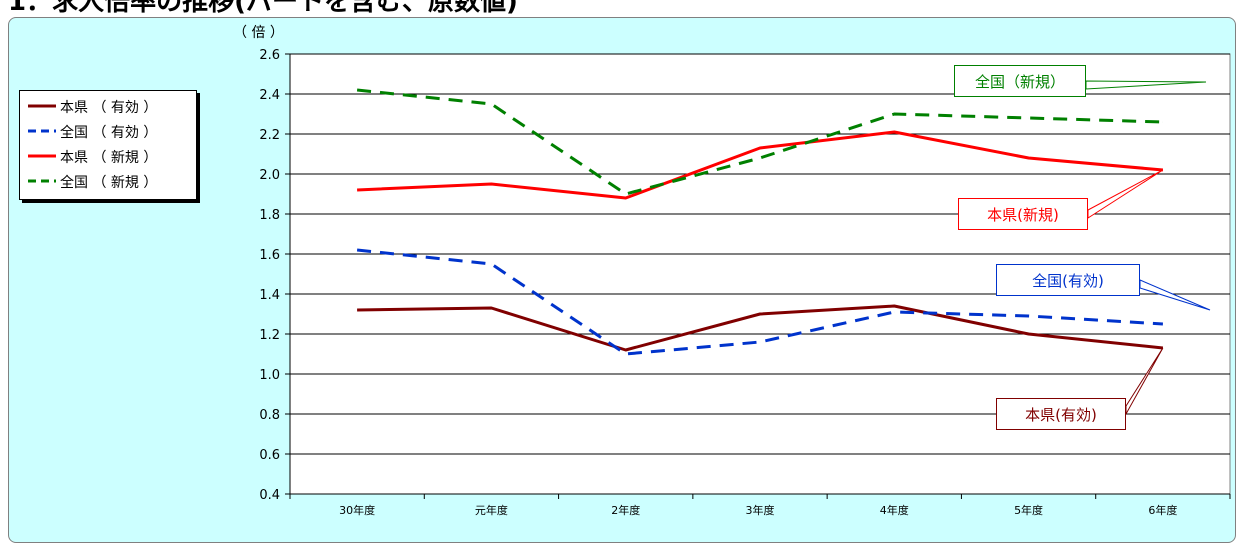 The width and height of the screenshot is (1242, 545). I want to click on y-tick-label: 2.2, so click(269, 135).